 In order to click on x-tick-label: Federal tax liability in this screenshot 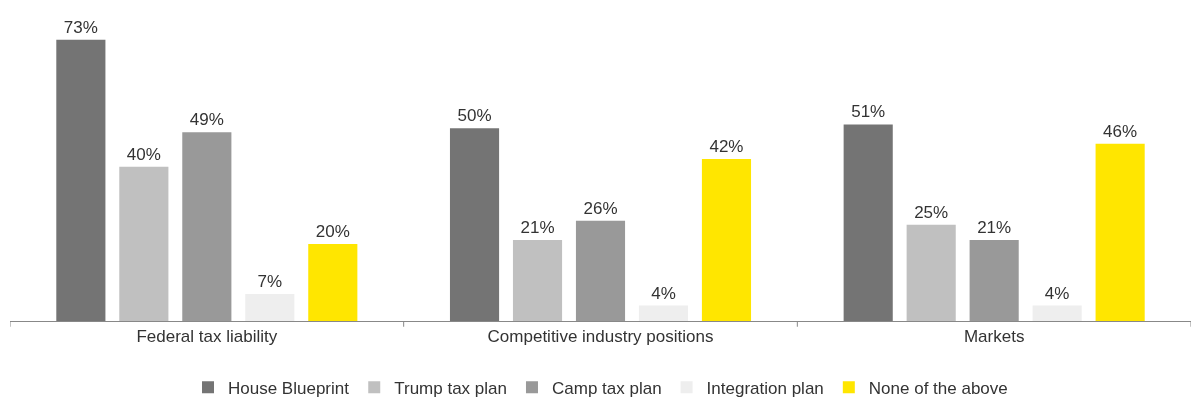, I will do `click(207, 337)`.